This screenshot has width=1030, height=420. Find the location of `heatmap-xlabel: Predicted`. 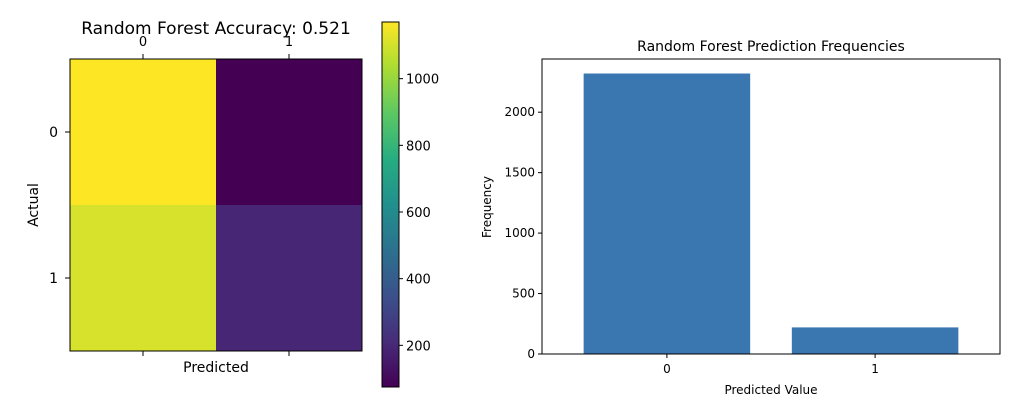

heatmap-xlabel: Predicted is located at coordinates (216, 368).